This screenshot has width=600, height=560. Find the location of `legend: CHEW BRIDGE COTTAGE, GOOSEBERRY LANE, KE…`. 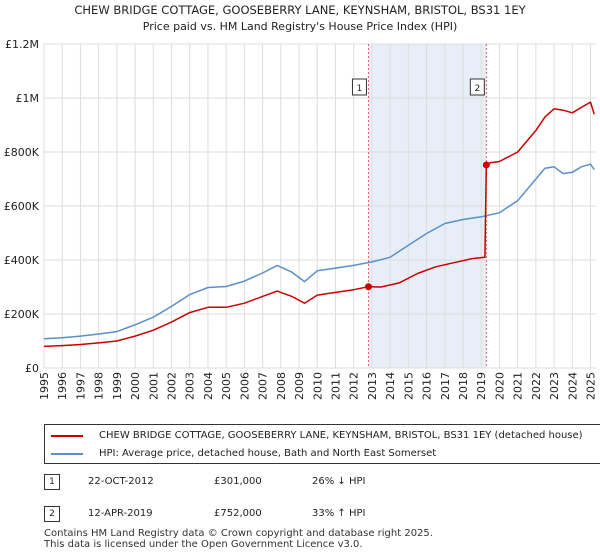

legend: CHEW BRIDGE COTTAGE, GOOSEBERRY LANE, KE… is located at coordinates (322, 444).